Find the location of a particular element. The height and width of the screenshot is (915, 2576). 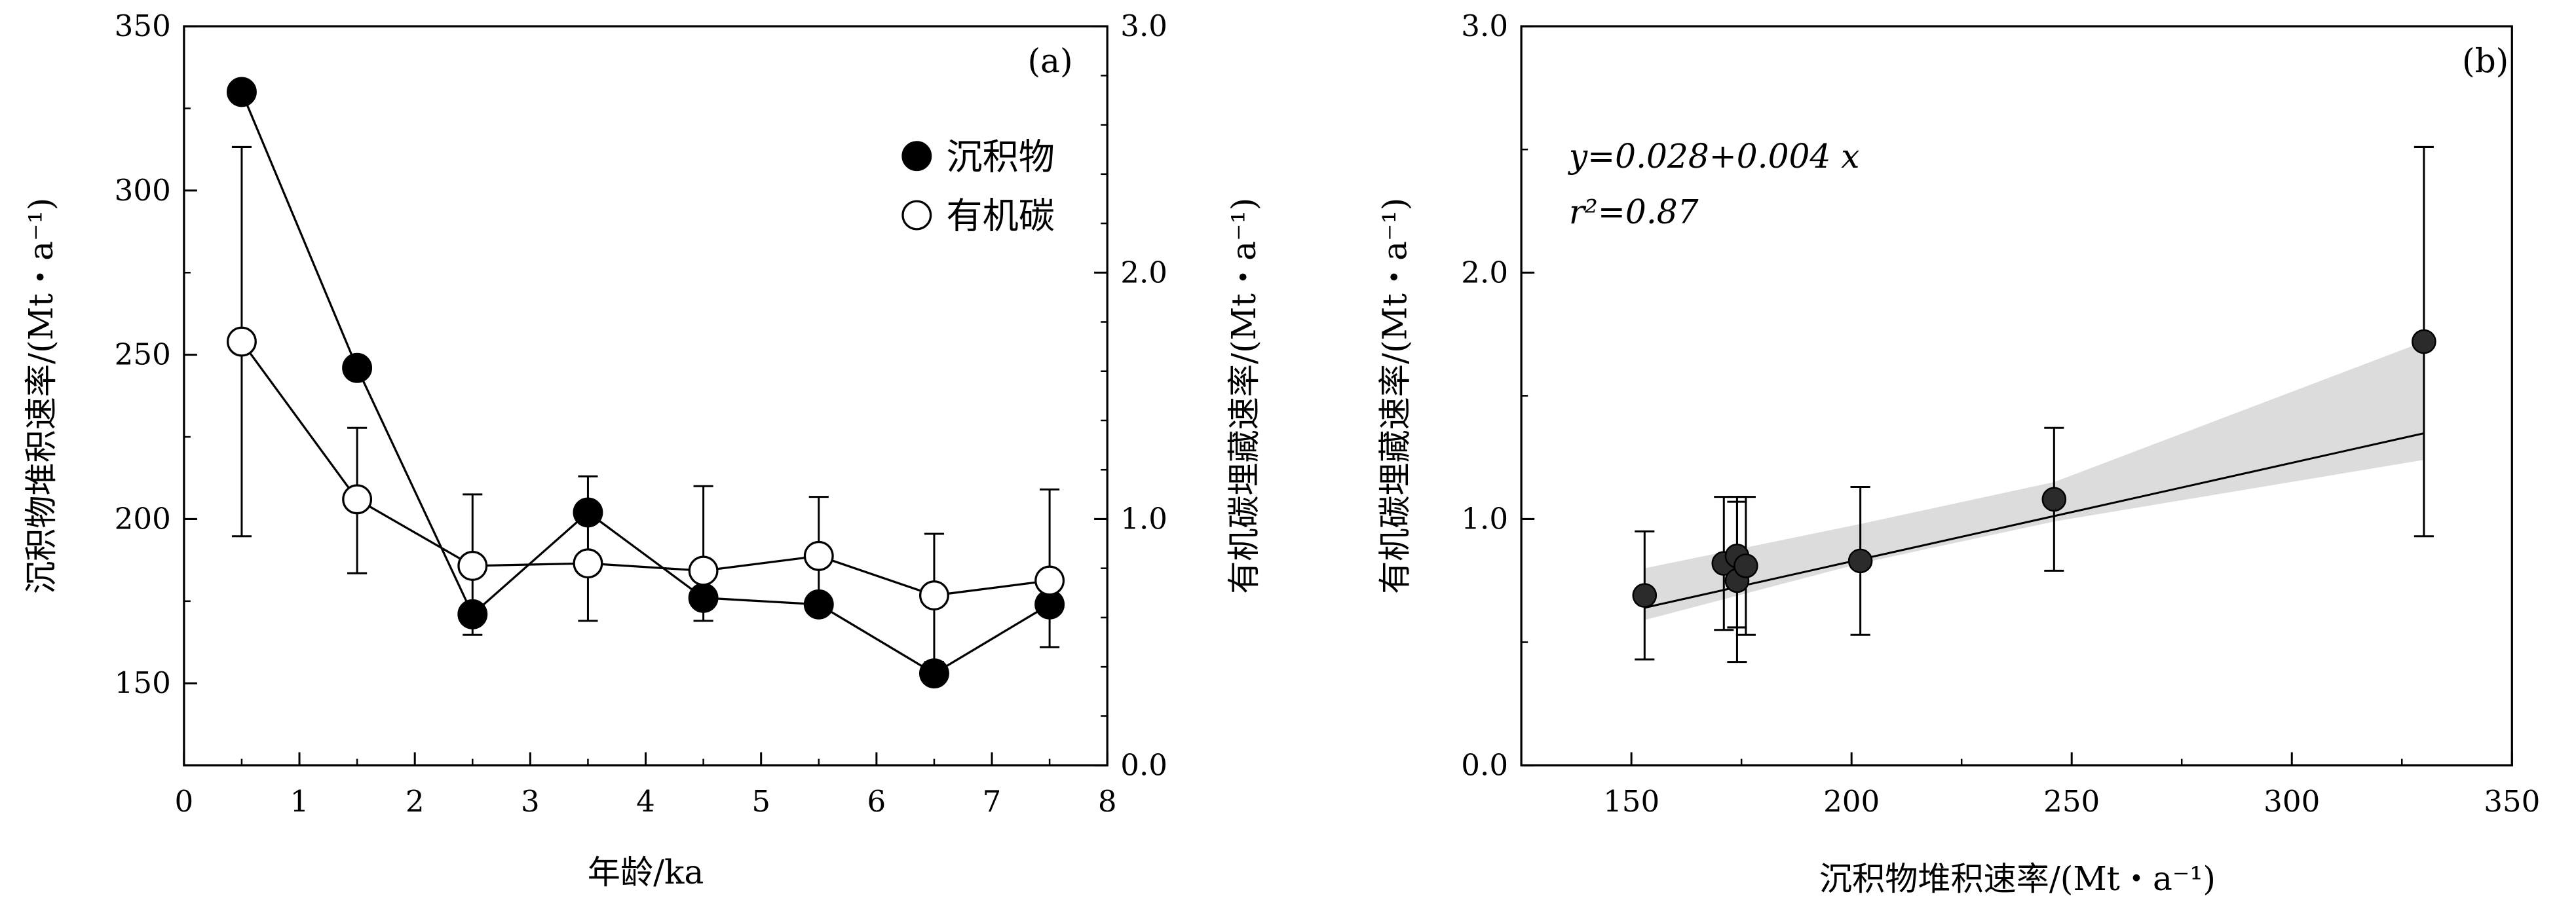

panel-b-label: (b) is located at coordinates (2486, 60).